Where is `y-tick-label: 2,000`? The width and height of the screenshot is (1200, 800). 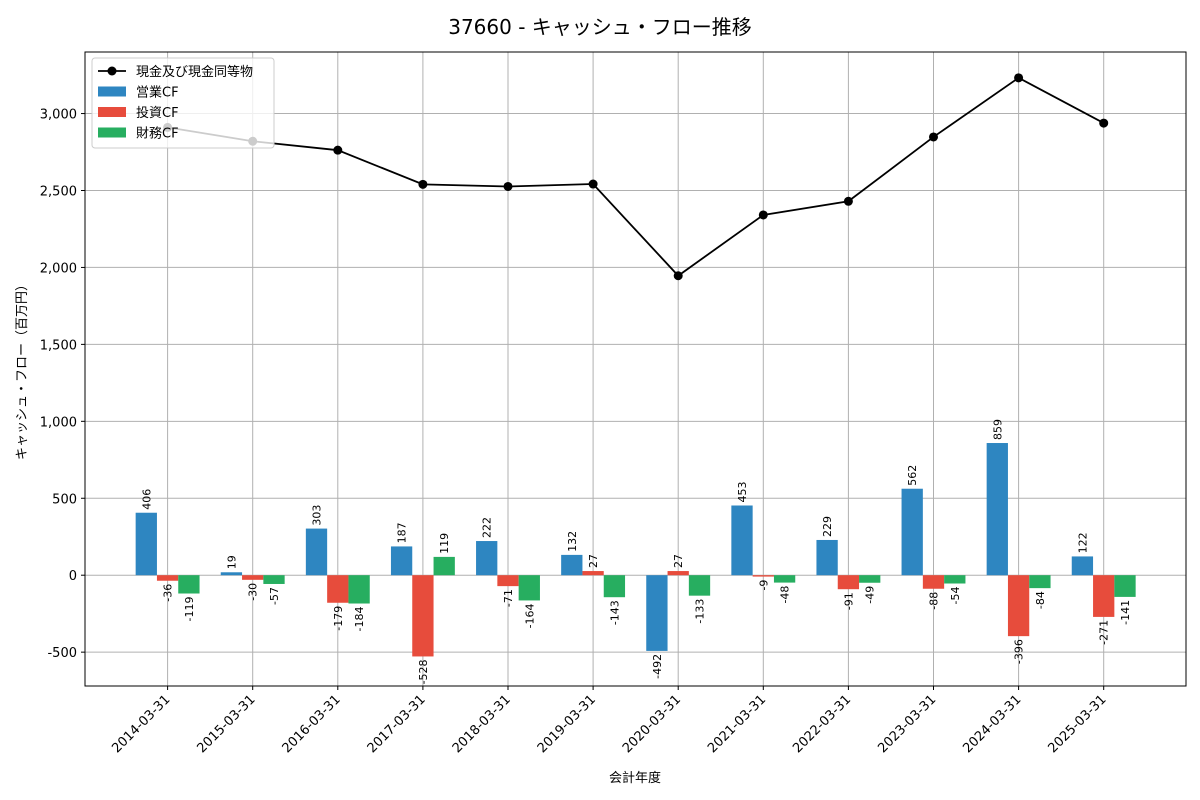
y-tick-label: 2,000 is located at coordinates (58, 268).